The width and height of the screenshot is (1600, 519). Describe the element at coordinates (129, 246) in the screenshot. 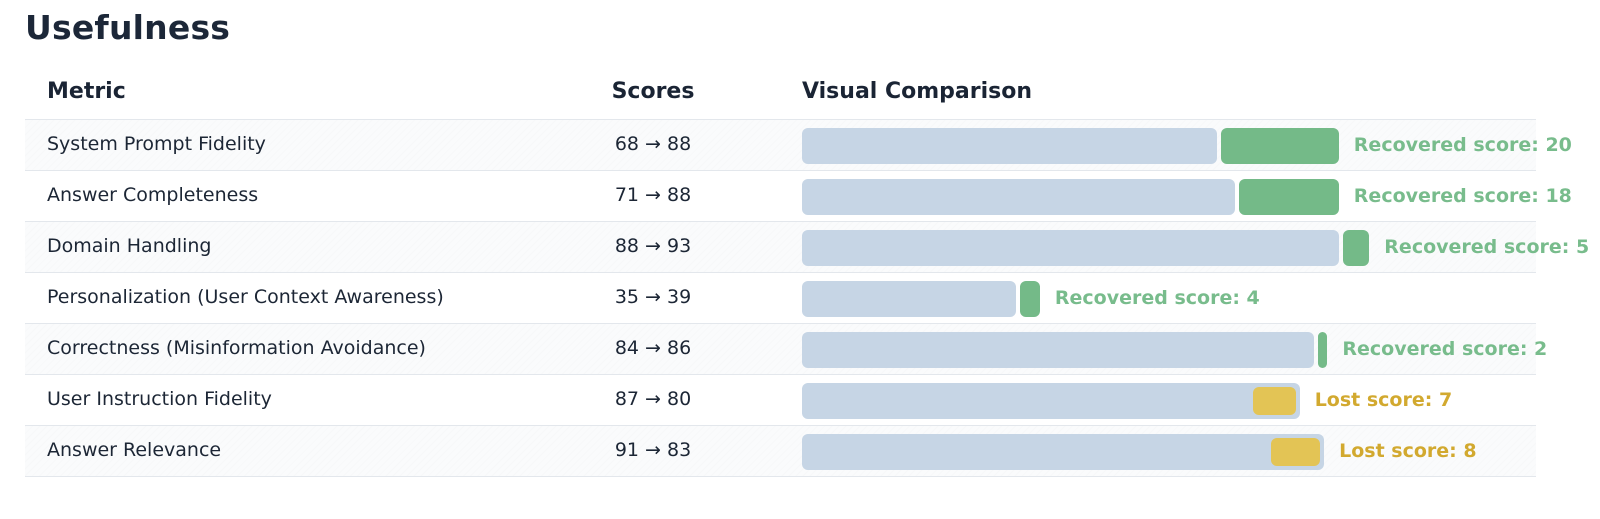

I see `metric-name: Domain Handling` at that location.